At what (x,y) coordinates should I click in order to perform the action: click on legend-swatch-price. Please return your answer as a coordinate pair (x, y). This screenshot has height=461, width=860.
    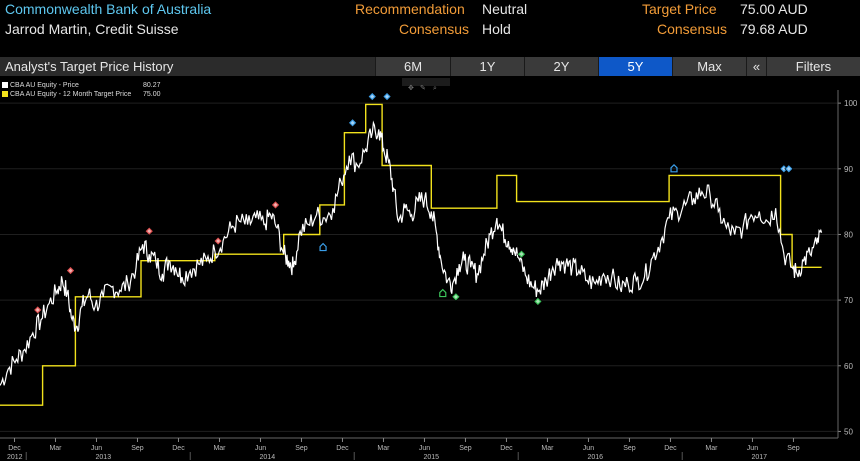
    Looking at the image, I should click on (5, 85).